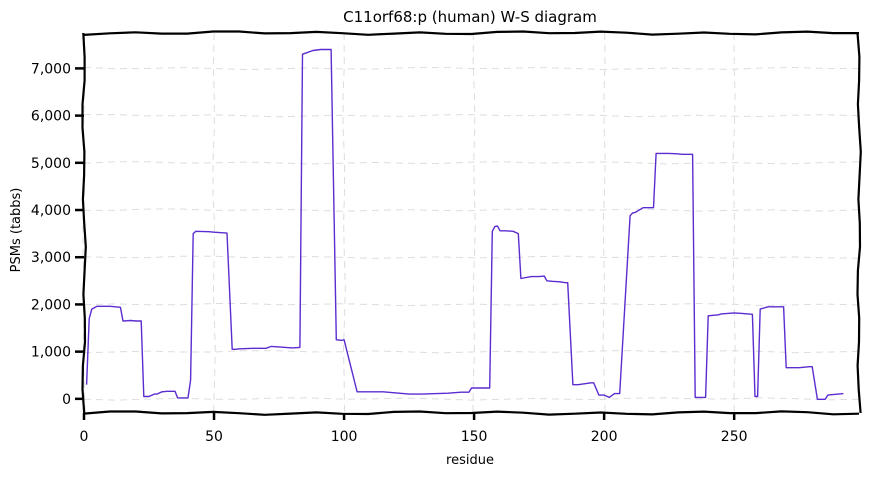 Image resolution: width=869 pixels, height=477 pixels. What do you see at coordinates (51, 211) in the screenshot?
I see `y-tick-label: 4,000` at bounding box center [51, 211].